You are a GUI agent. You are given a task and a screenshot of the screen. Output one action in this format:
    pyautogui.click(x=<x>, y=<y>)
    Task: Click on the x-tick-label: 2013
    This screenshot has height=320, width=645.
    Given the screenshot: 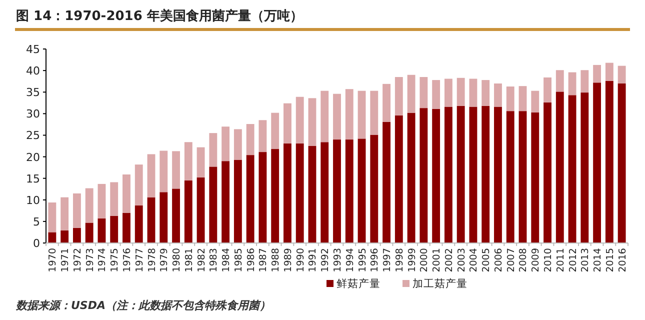 What is the action you would take?
    pyautogui.click(x=586, y=260)
    